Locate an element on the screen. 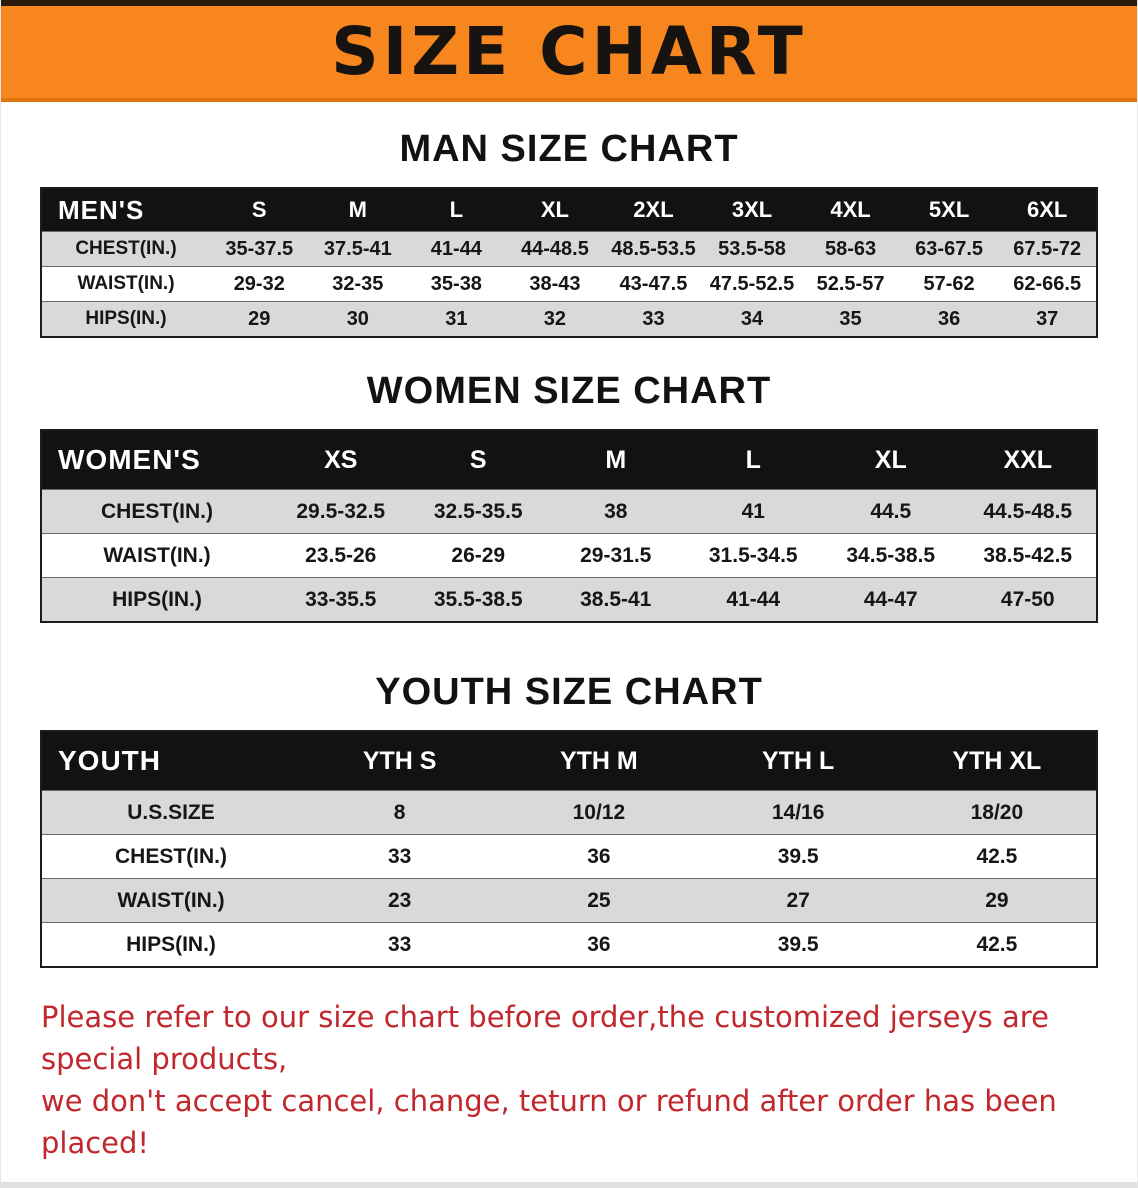  table-title-cell: WOMEN'S is located at coordinates (156, 460).